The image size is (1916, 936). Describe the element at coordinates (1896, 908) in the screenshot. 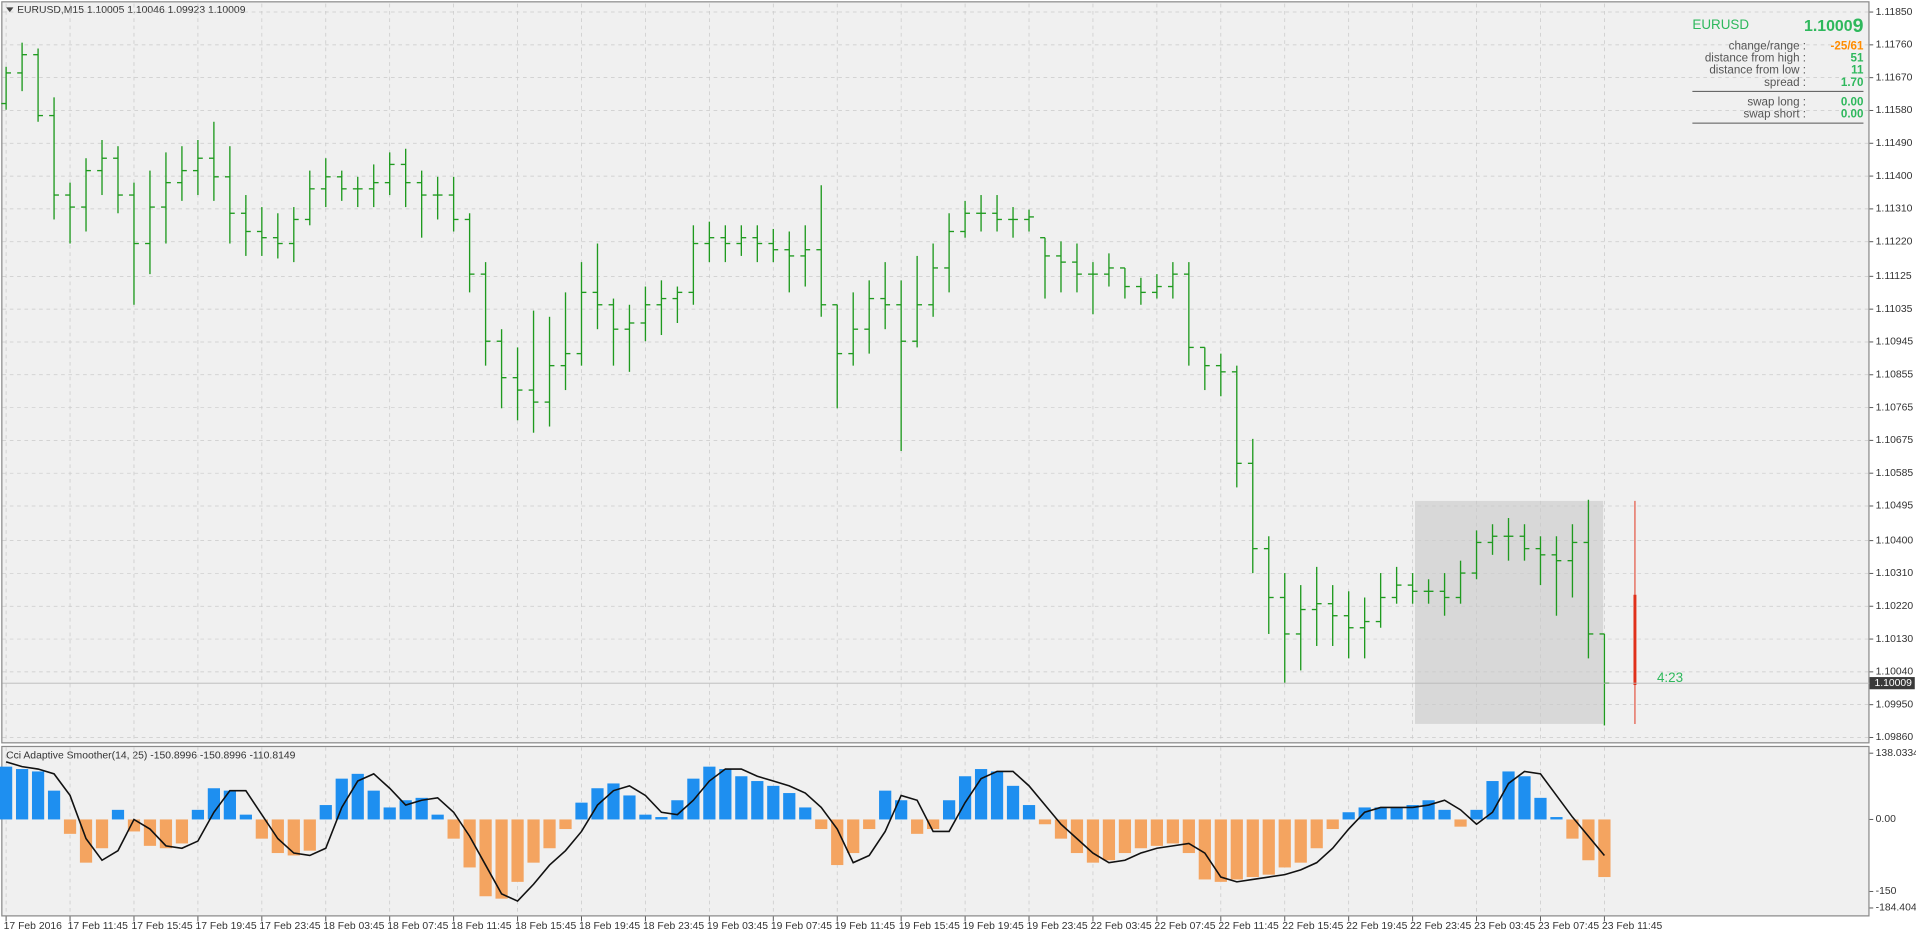

I see `y-tick-label: -184.404` at that location.